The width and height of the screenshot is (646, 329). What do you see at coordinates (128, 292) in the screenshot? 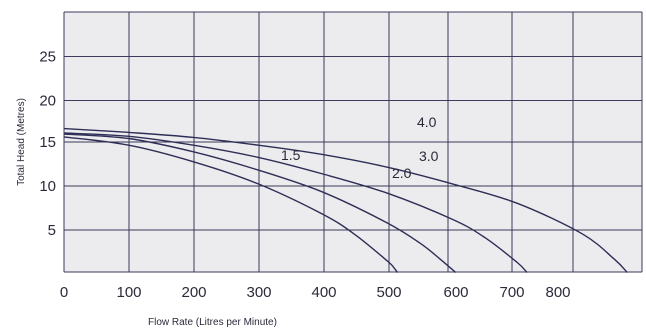
I see `x-tick-label: 100` at bounding box center [128, 292].